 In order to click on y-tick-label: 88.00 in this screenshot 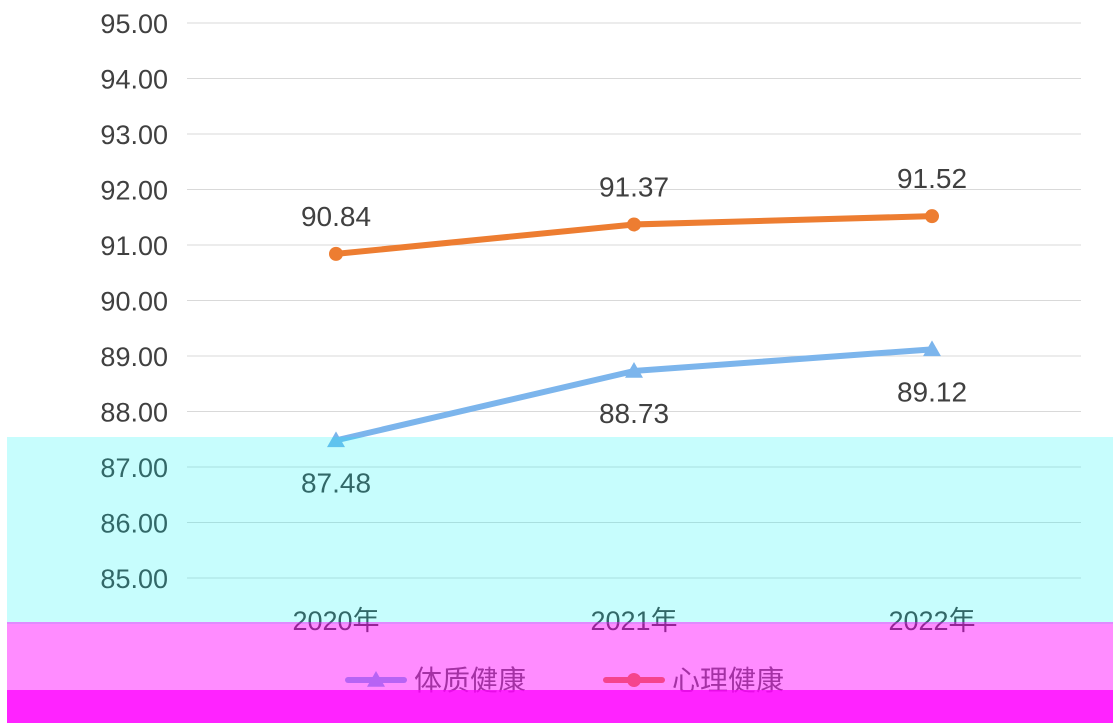, I will do `click(134, 413)`.